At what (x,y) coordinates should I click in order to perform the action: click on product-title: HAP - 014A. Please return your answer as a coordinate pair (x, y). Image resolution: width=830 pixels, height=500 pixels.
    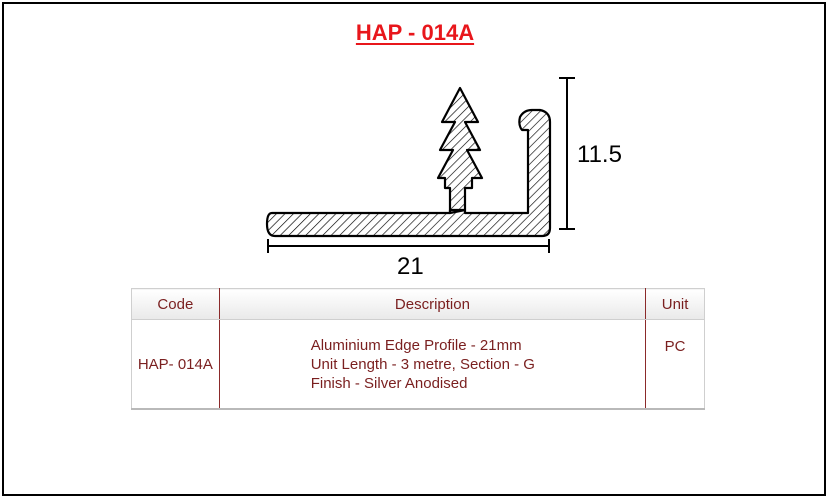
    Looking at the image, I should click on (415, 32).